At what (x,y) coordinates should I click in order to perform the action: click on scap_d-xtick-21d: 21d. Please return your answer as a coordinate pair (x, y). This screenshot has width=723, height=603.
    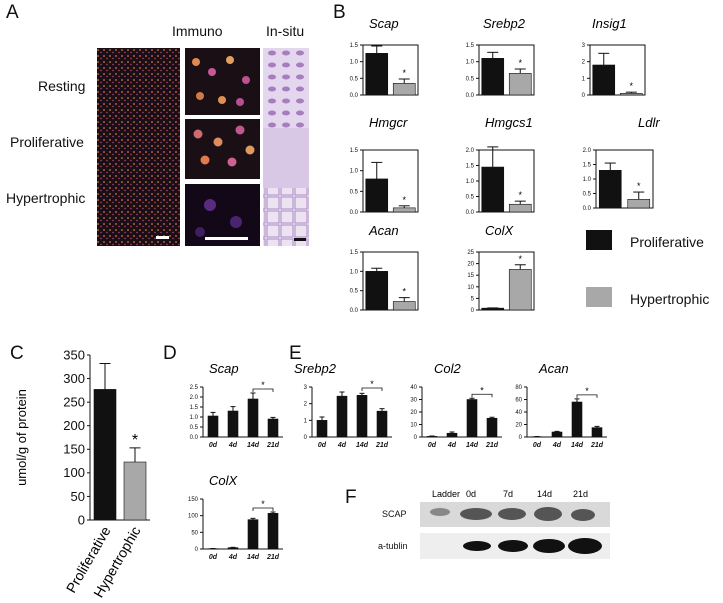
    Looking at the image, I should click on (273, 445).